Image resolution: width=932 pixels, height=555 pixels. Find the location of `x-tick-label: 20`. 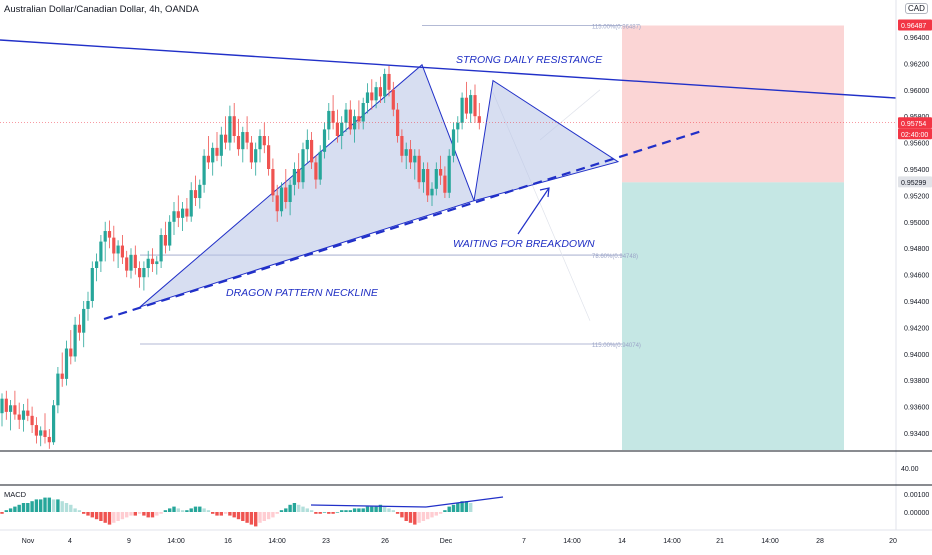

x-tick-label: 20 is located at coordinates (893, 541).